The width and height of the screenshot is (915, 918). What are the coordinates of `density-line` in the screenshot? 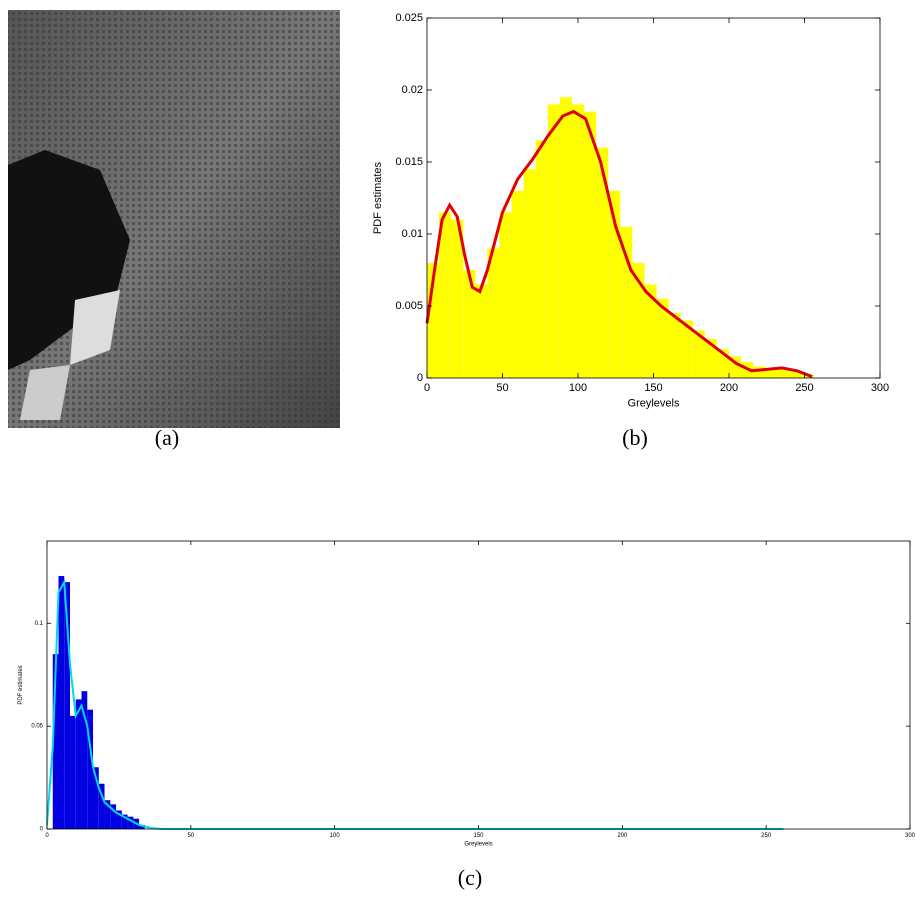 It's located at (619, 243).